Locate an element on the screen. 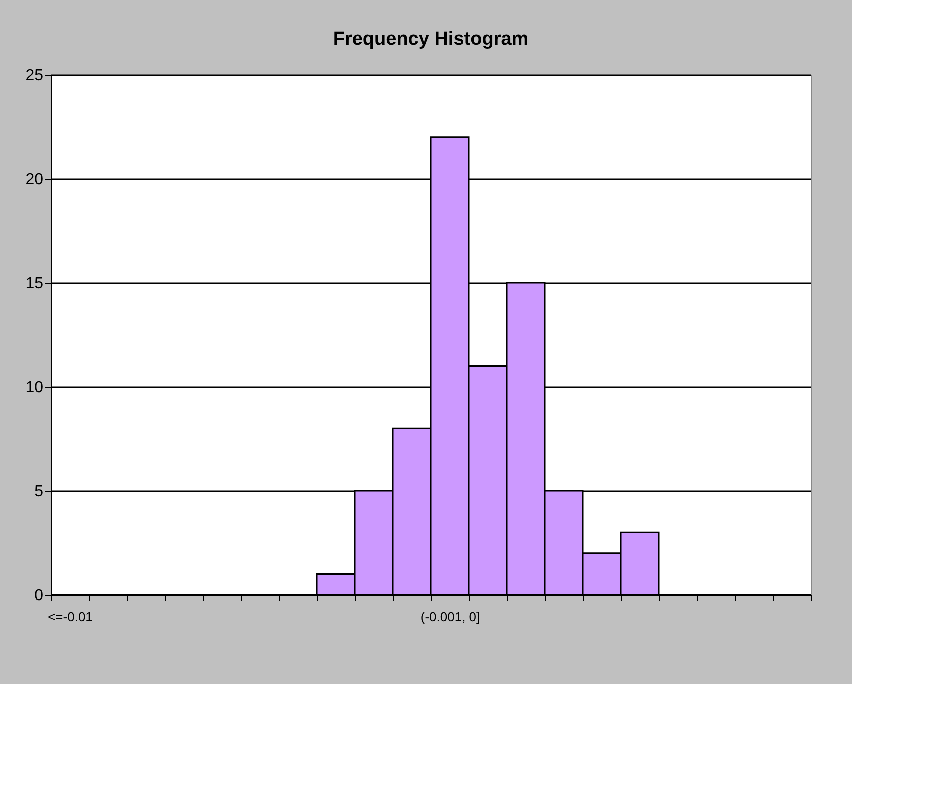  y-tick-label: 20 is located at coordinates (35, 180).